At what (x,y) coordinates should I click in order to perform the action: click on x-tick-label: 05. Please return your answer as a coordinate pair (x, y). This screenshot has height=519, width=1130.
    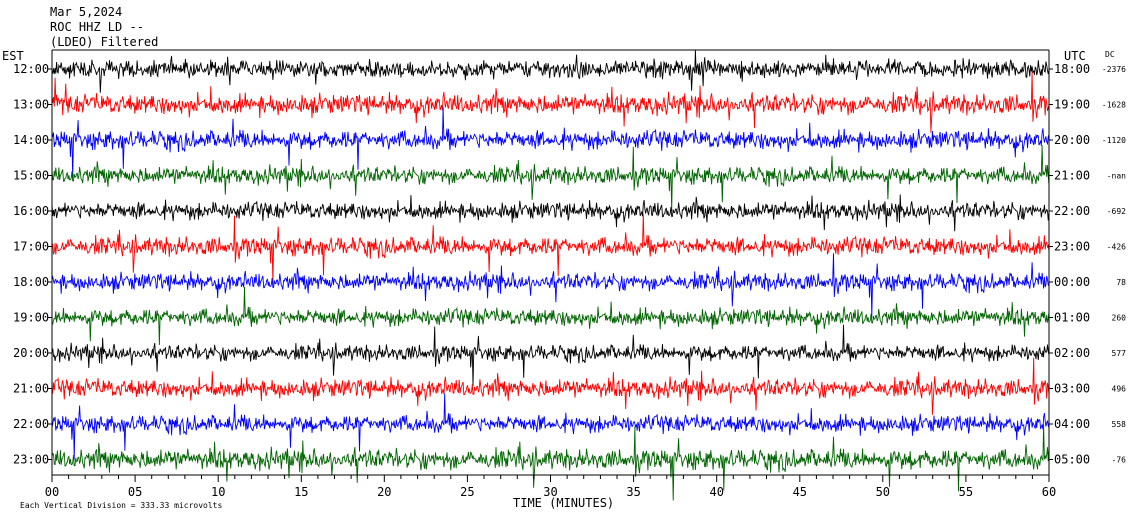
    Looking at the image, I should click on (135, 492).